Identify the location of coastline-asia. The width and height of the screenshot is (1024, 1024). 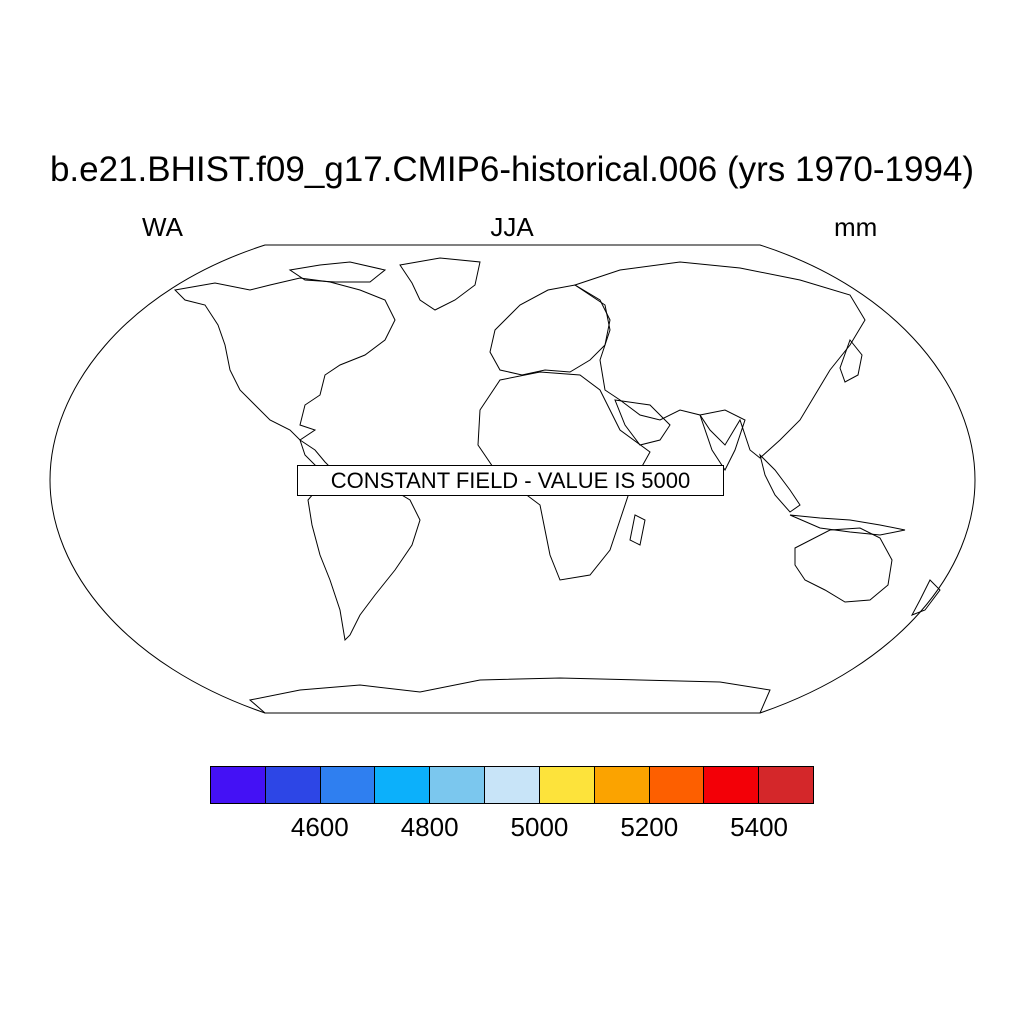
(719, 360).